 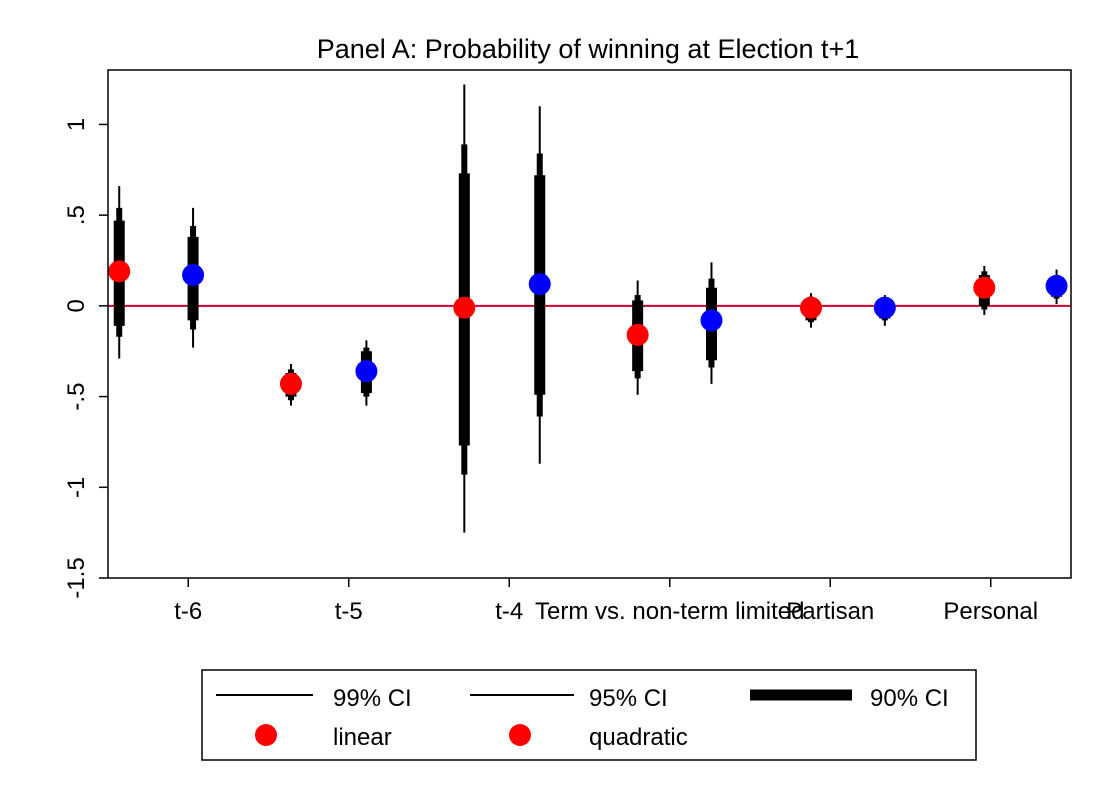 What do you see at coordinates (76, 397) in the screenshot?
I see `y-tick-label: -.5` at bounding box center [76, 397].